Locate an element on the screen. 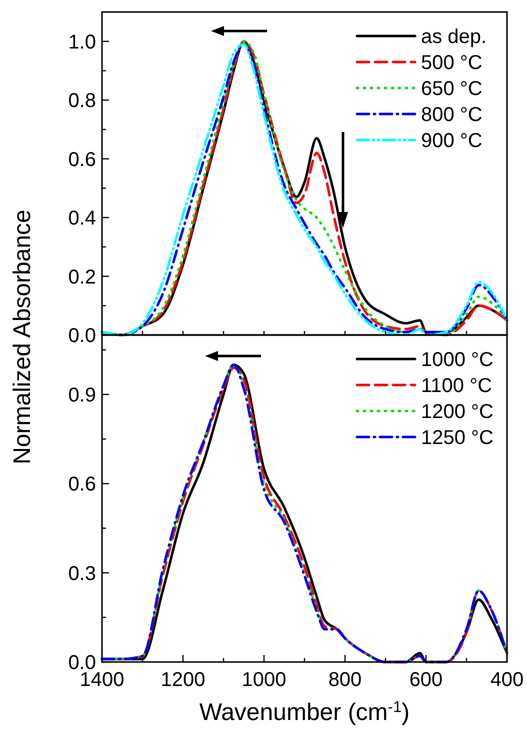 This screenshot has height=736, width=527. x-tick-label: 600 is located at coordinates (426, 680).